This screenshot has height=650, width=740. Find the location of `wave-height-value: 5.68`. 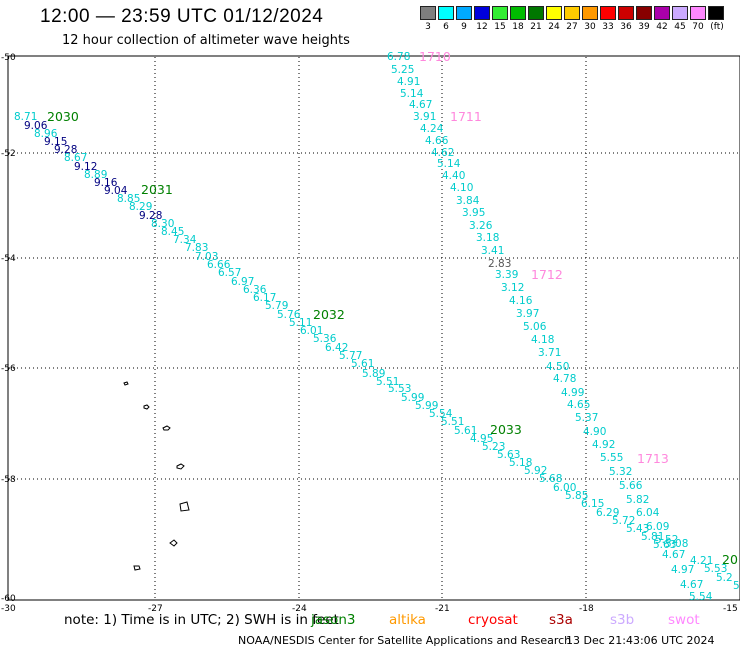

wave-height-value: 5.68 is located at coordinates (550, 479).